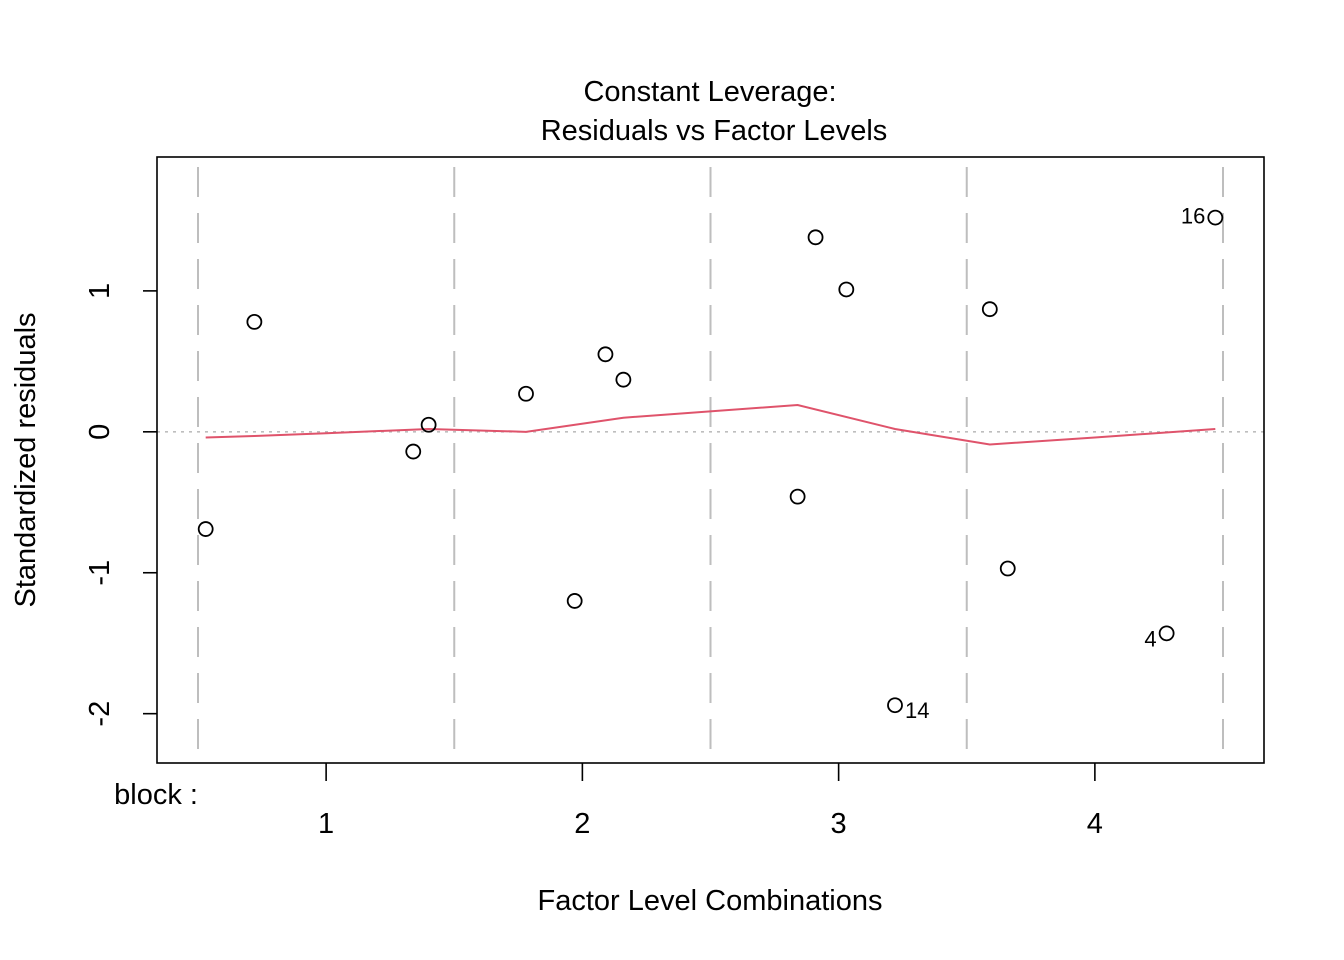 Image resolution: width=1344 pixels, height=960 pixels. What do you see at coordinates (710, 425) in the screenshot?
I see `smooth-line` at bounding box center [710, 425].